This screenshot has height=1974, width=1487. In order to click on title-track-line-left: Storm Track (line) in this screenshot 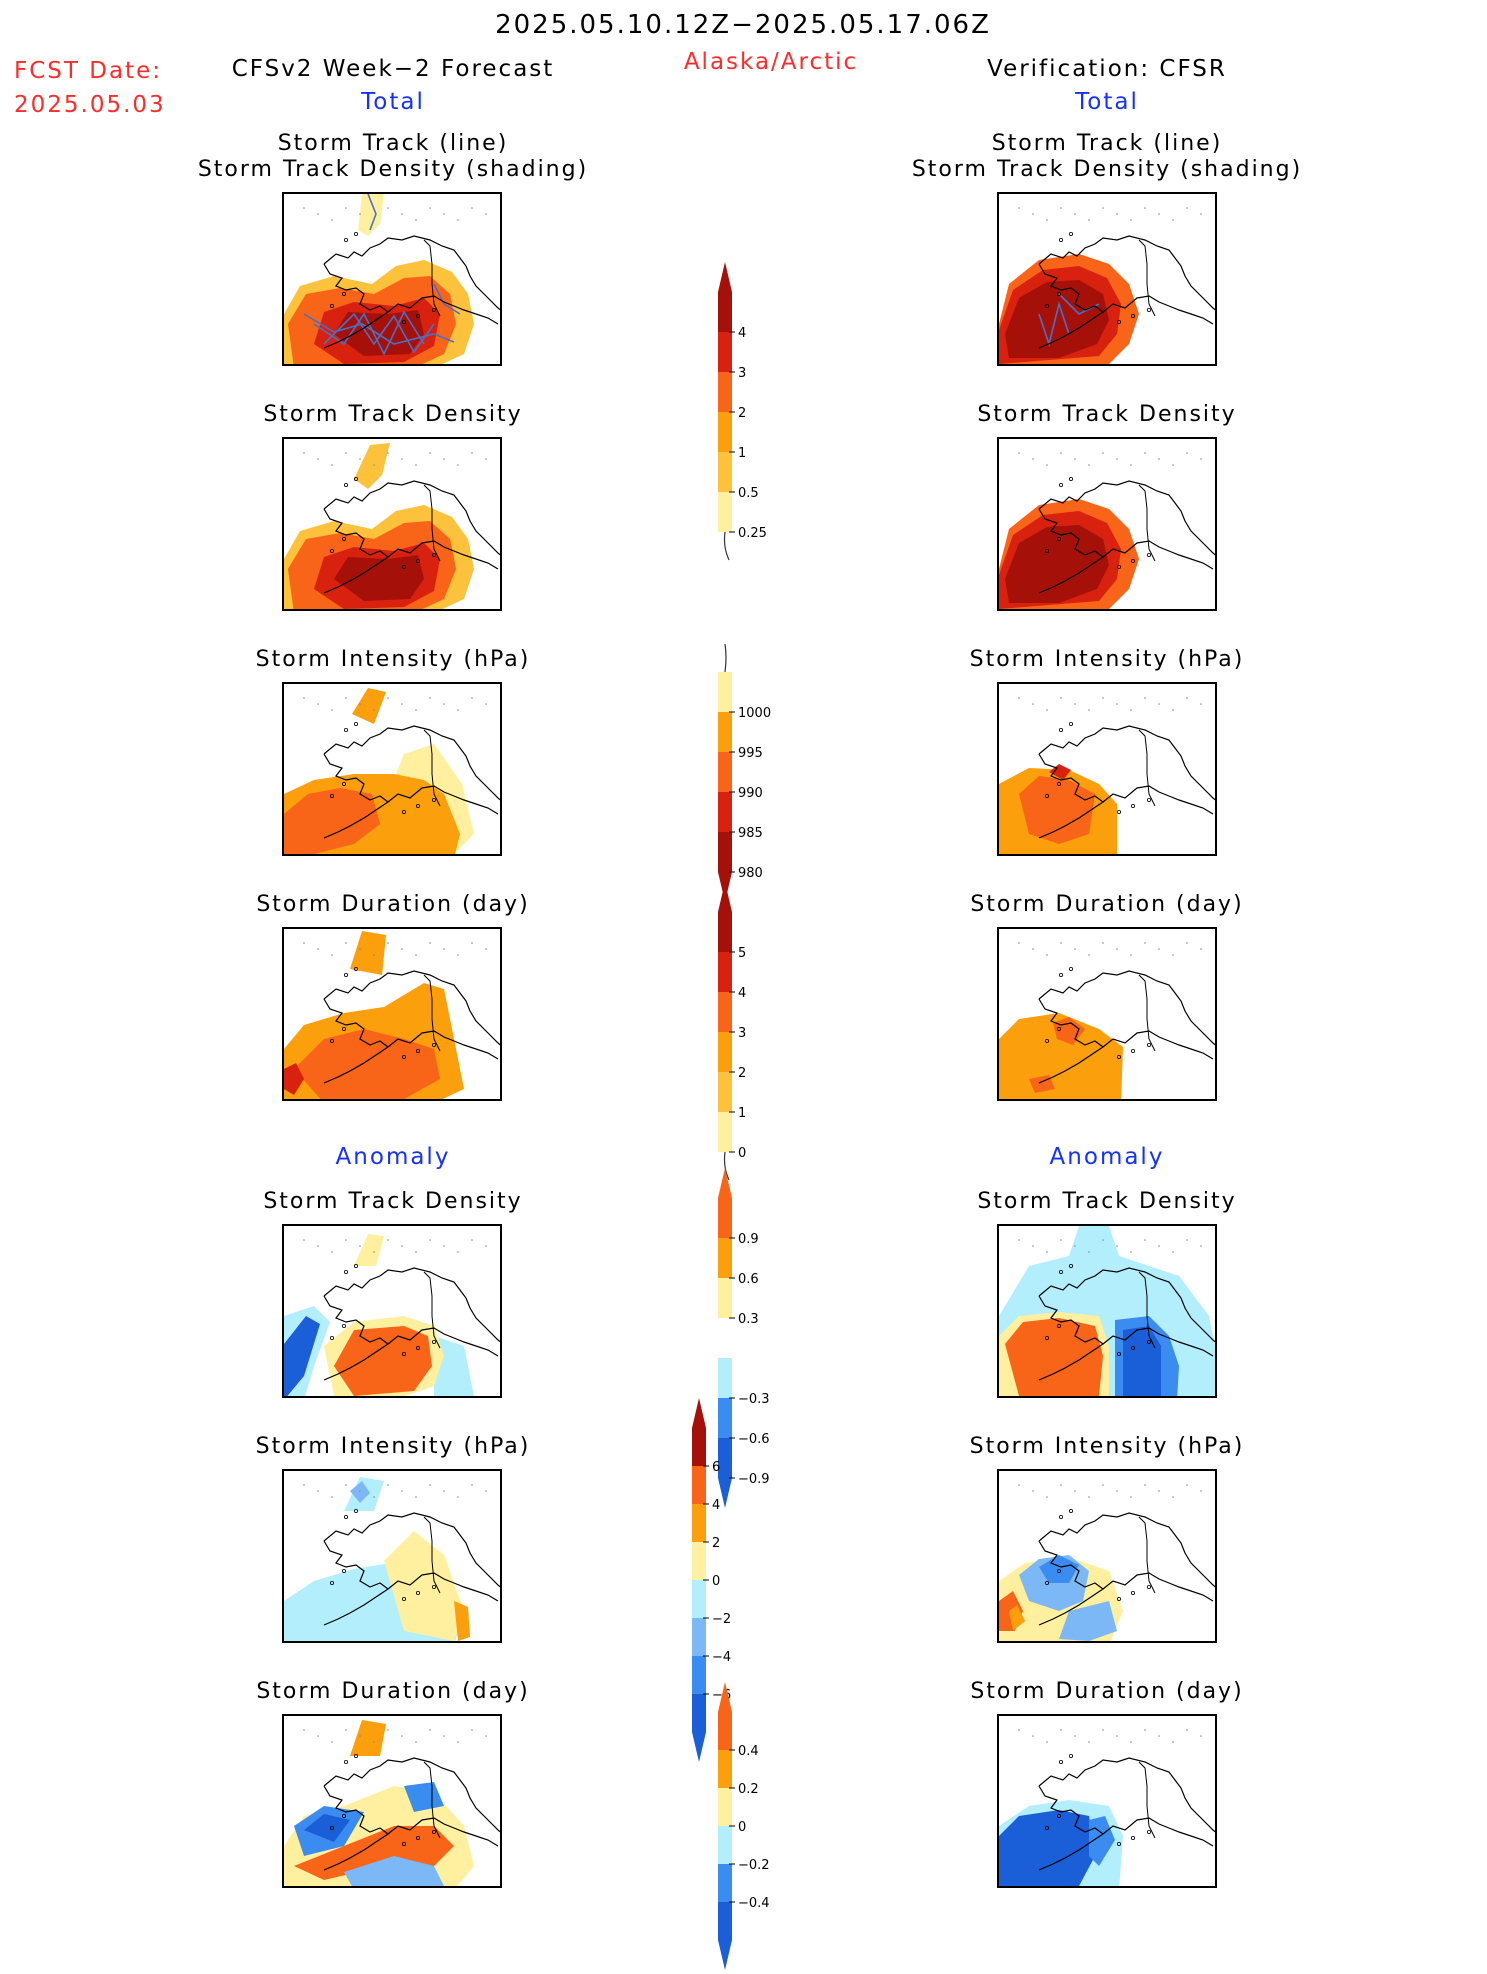, I will do `click(393, 143)`.